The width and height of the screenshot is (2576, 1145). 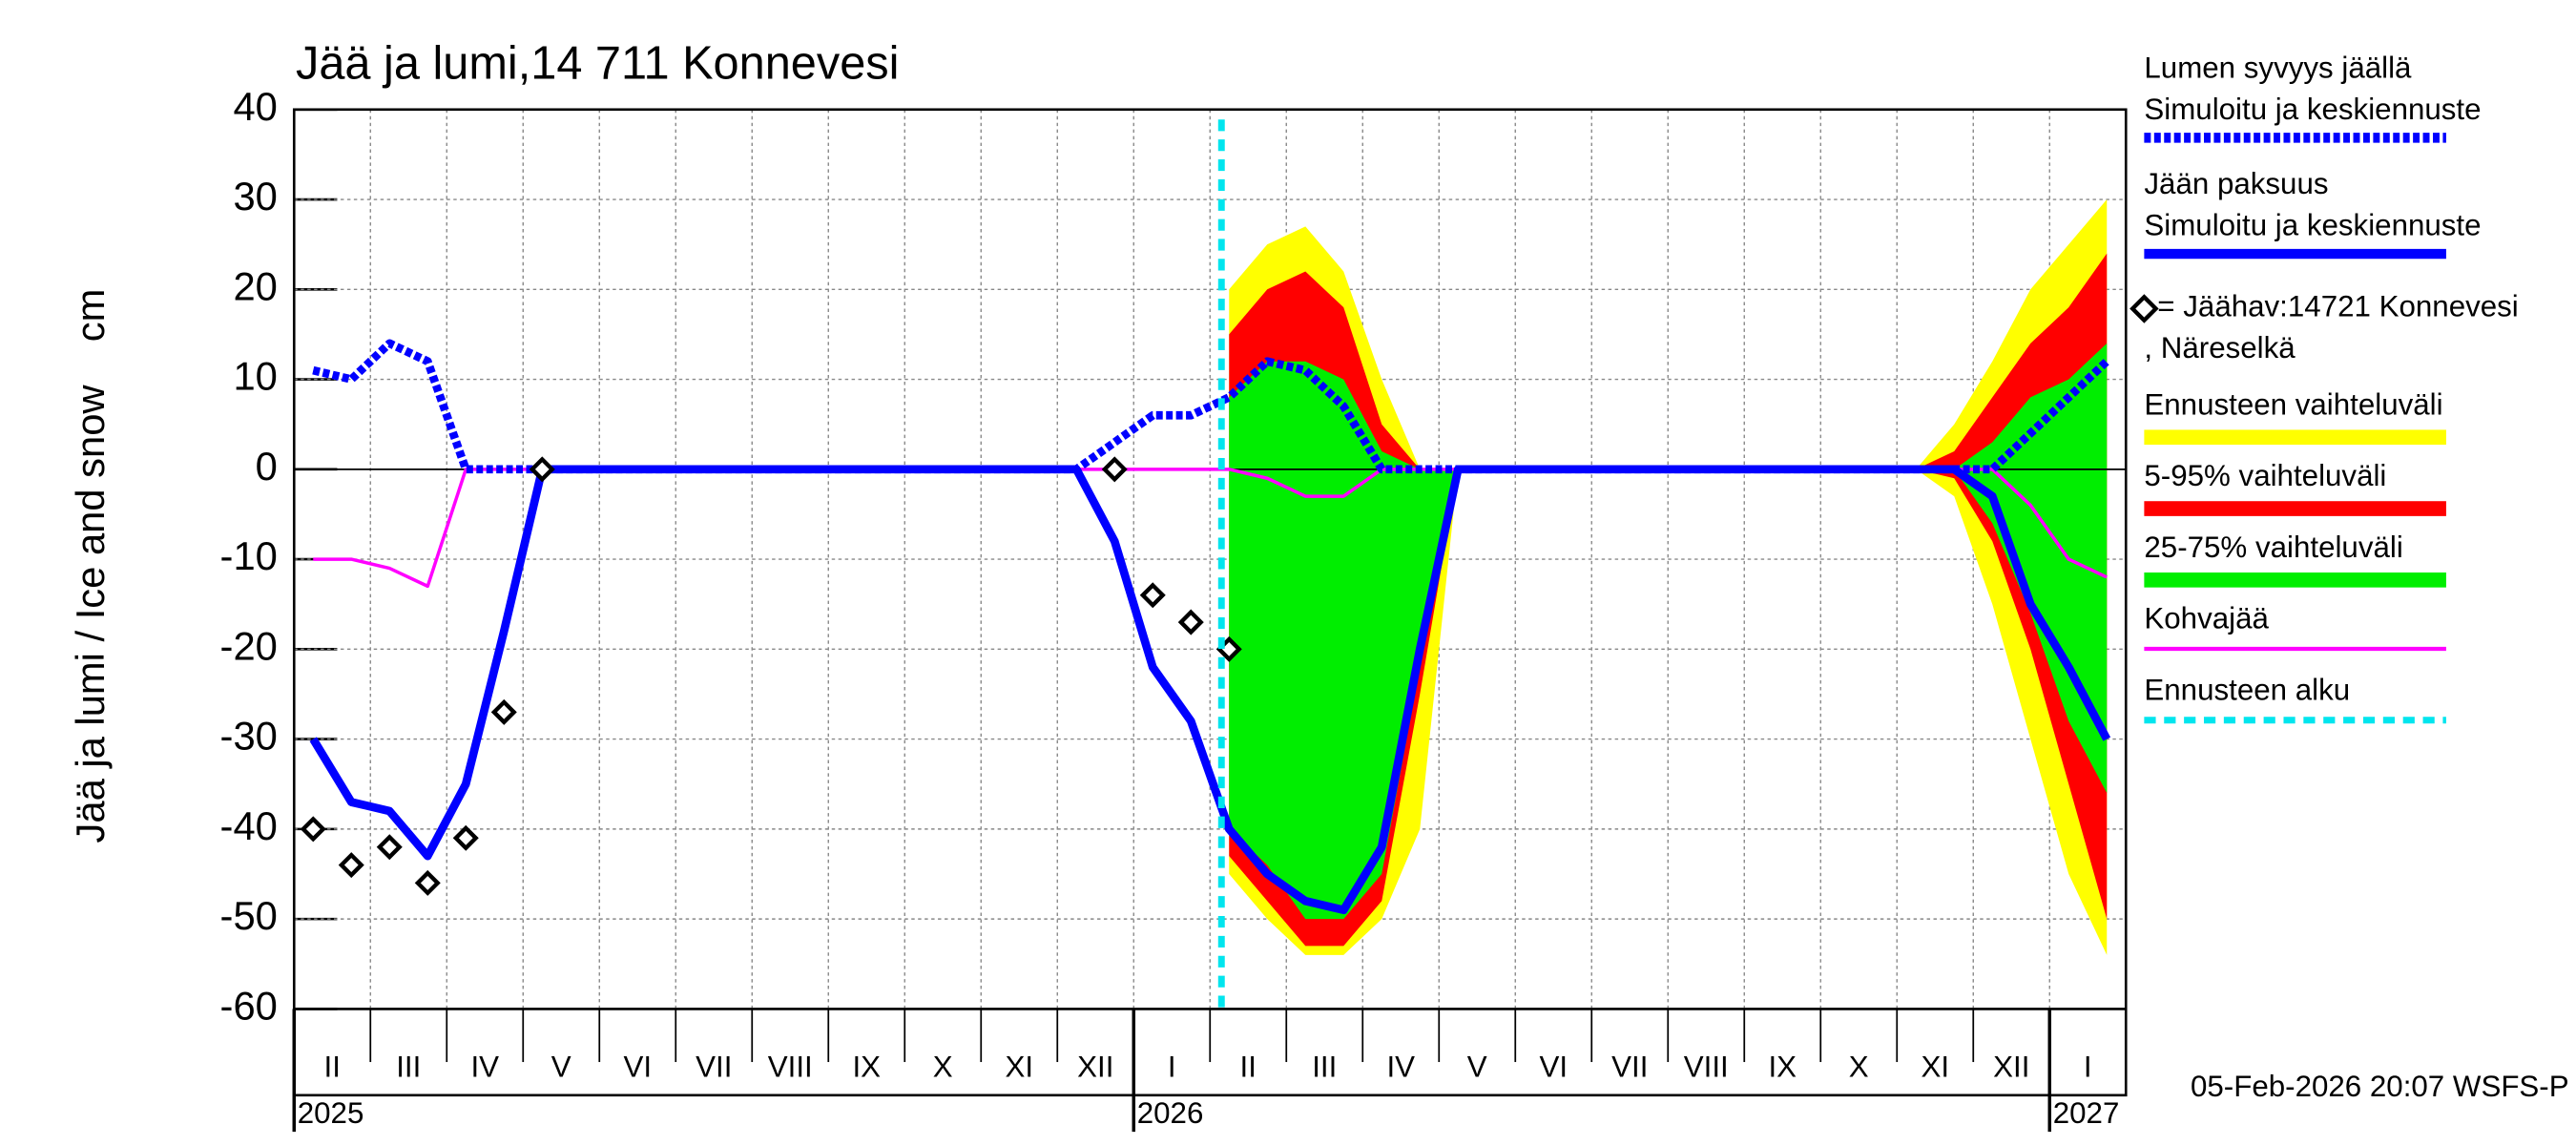 I want to click on legend-label: Ennusteen vaihteluväli, so click(x=2293, y=404).